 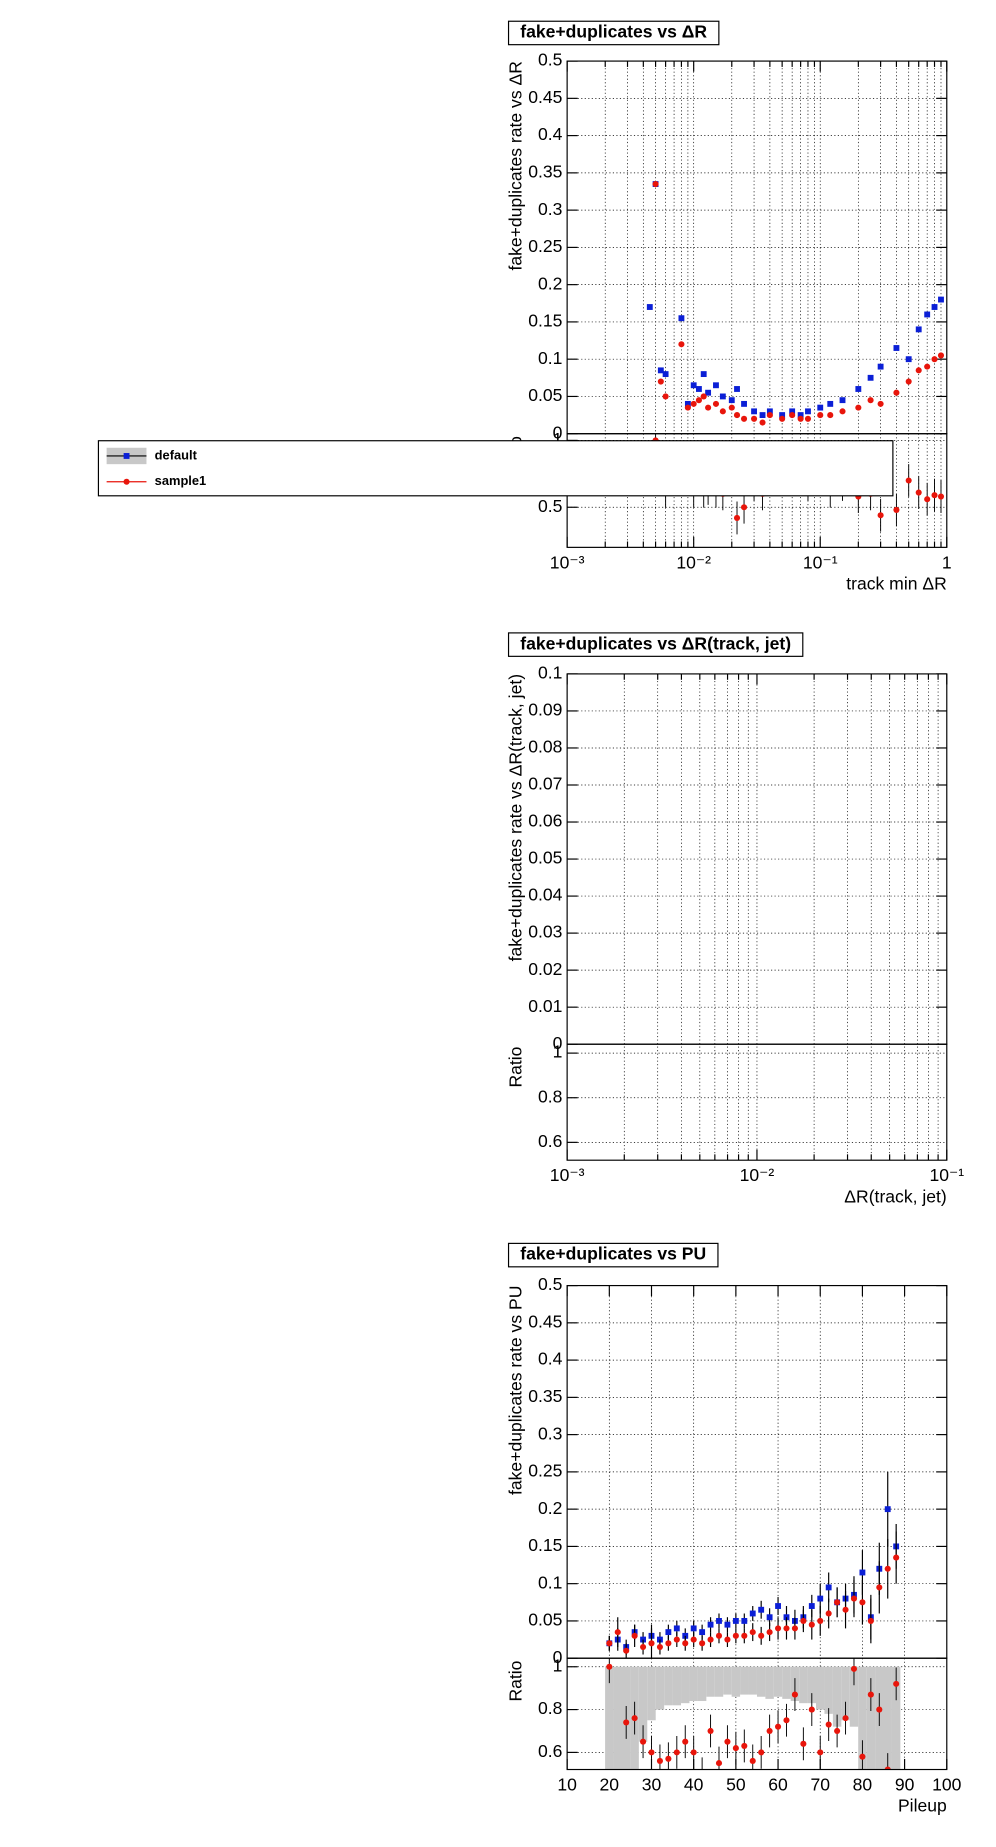 I want to click on frame, so click(x=757, y=1714).